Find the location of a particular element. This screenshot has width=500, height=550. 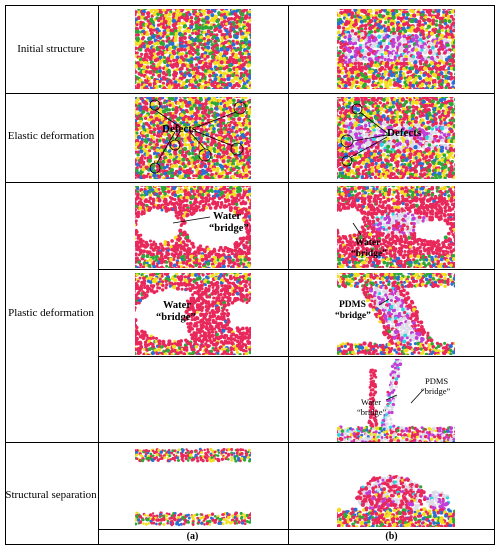

panel-b-elastic is located at coordinates (396, 138).